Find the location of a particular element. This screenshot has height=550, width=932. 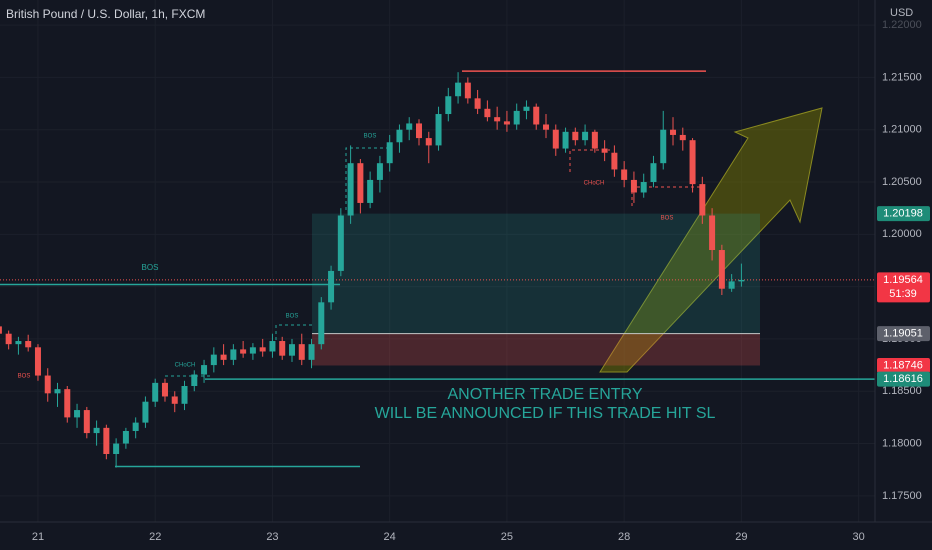

x-tick-label: 24 is located at coordinates (390, 537).